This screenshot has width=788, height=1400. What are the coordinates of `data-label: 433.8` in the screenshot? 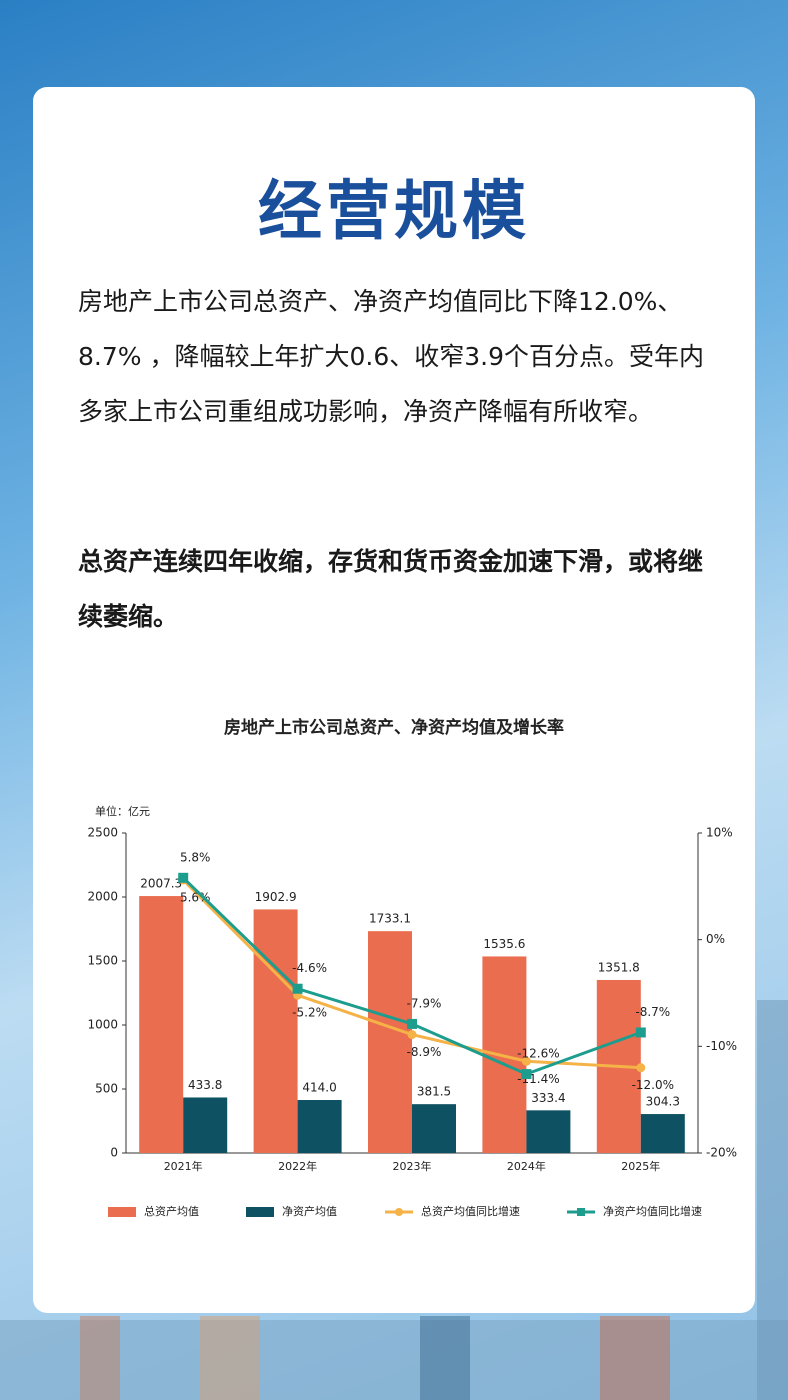 It's located at (205, 1085).